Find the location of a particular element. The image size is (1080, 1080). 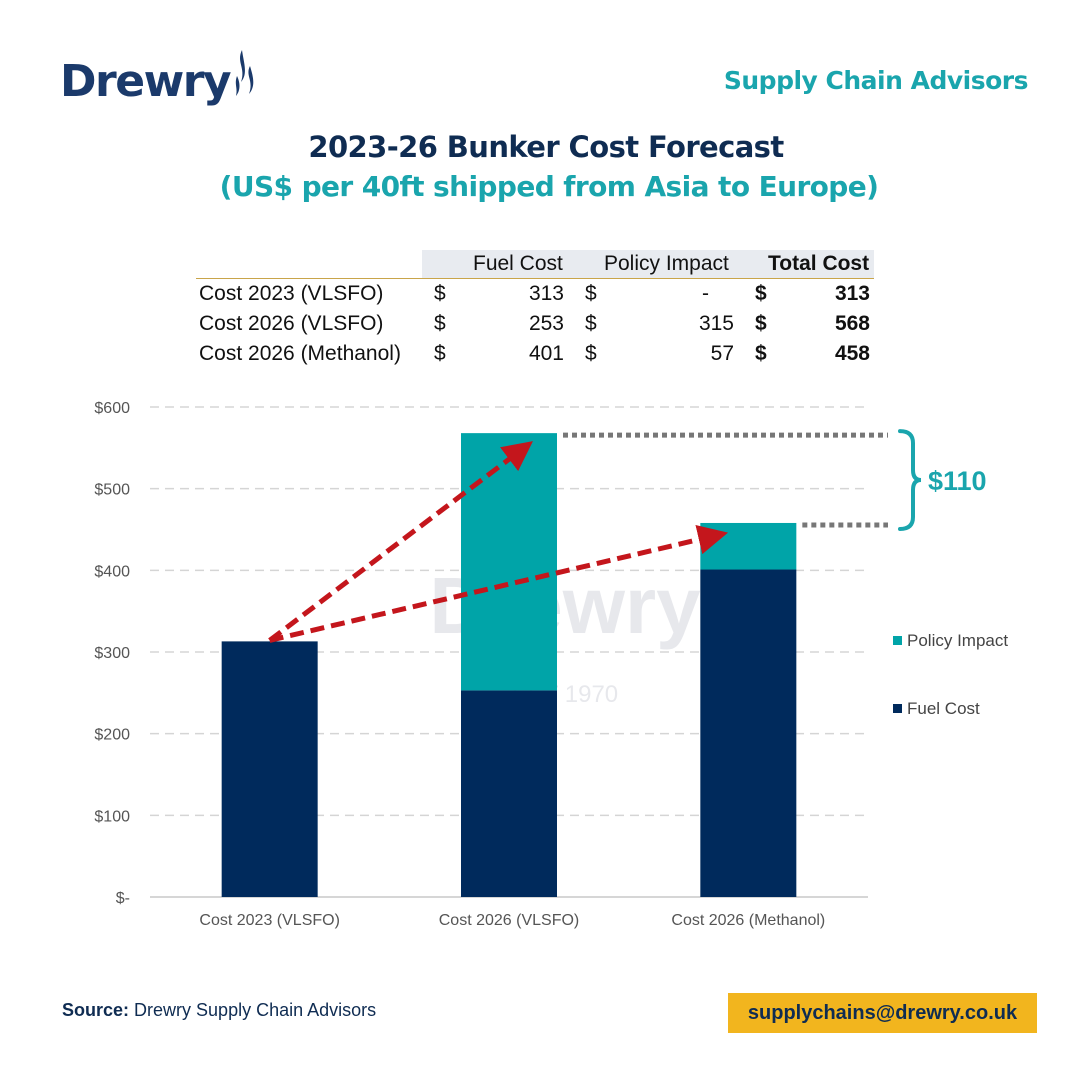

x-tick-label: Cost 2023 (VLSFO) is located at coordinates (269, 920).